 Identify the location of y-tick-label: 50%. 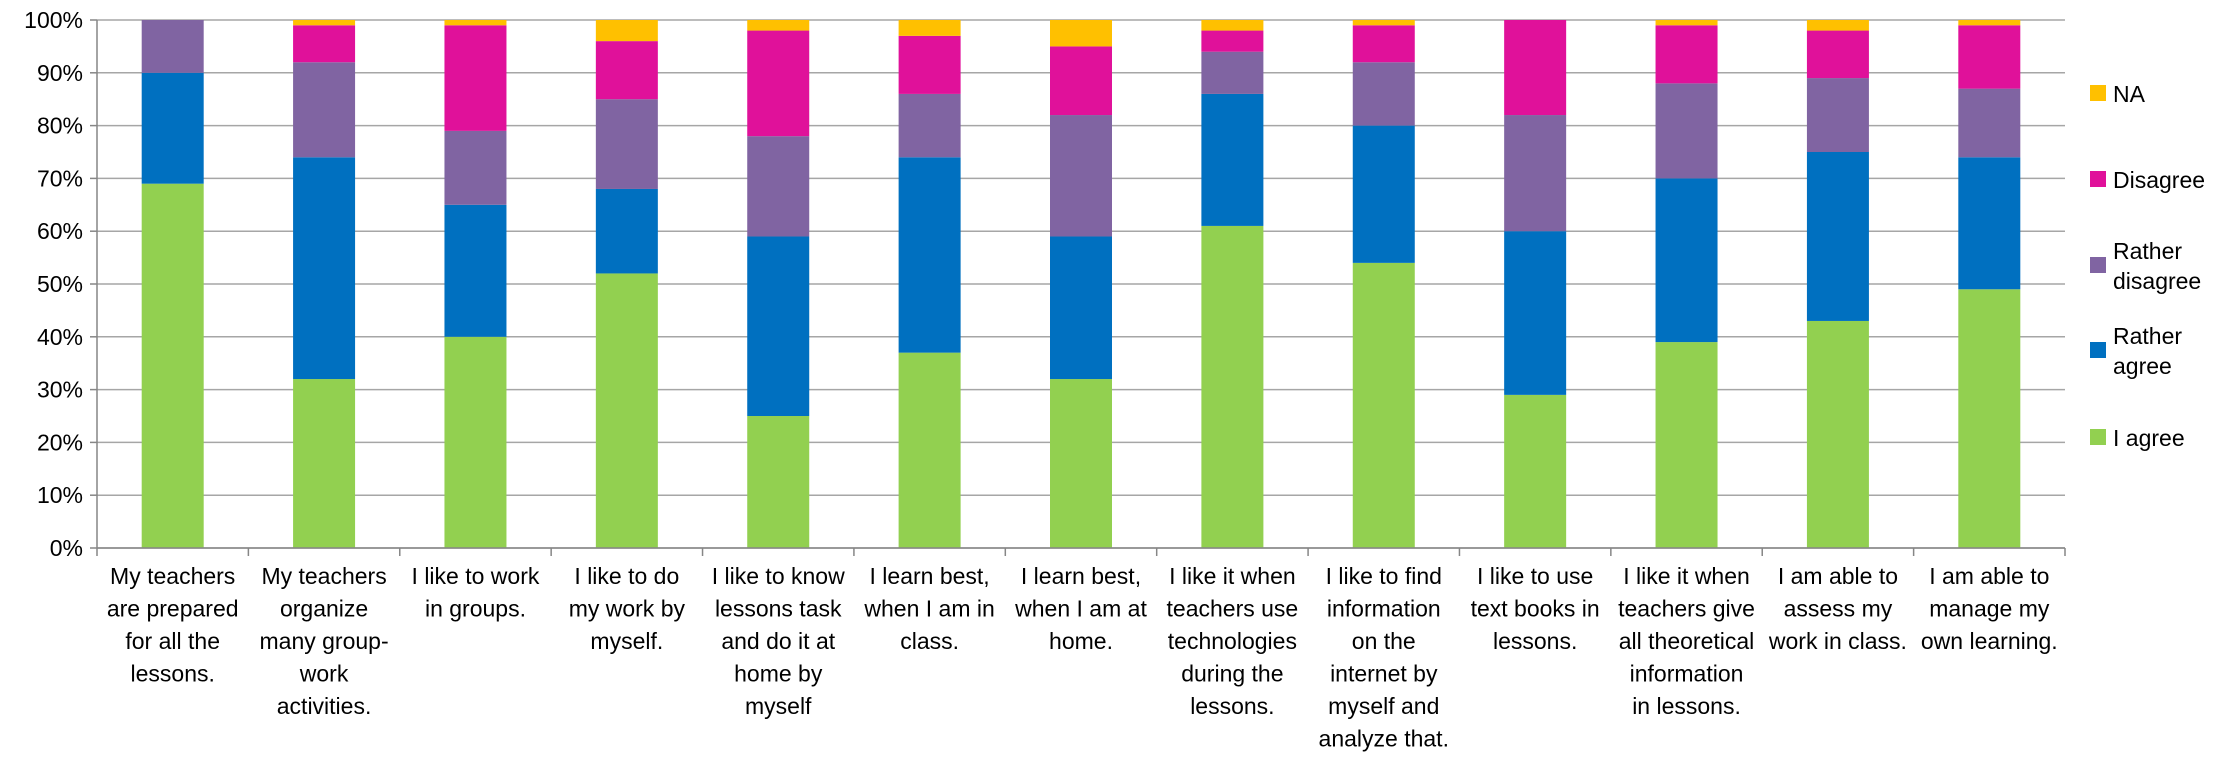
(60, 284).